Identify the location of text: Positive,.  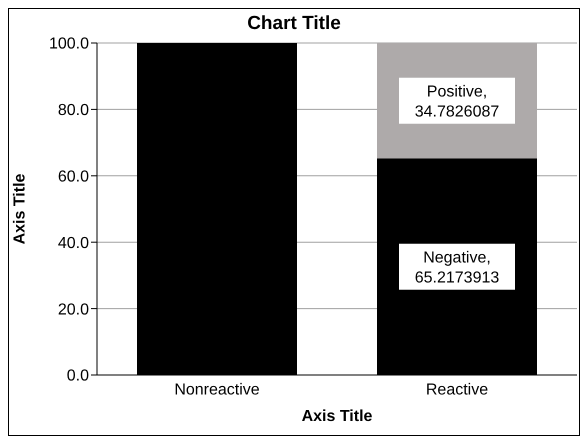
(457, 92).